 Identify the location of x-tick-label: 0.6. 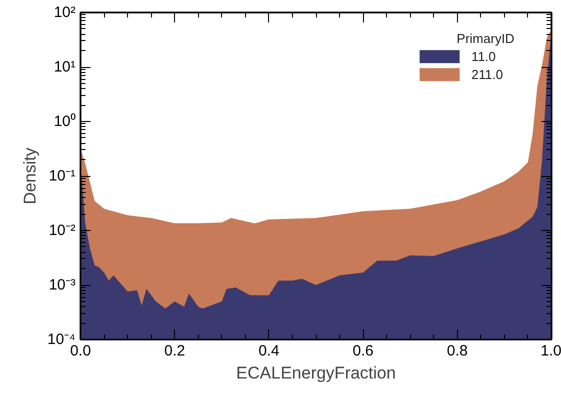
(363, 351).